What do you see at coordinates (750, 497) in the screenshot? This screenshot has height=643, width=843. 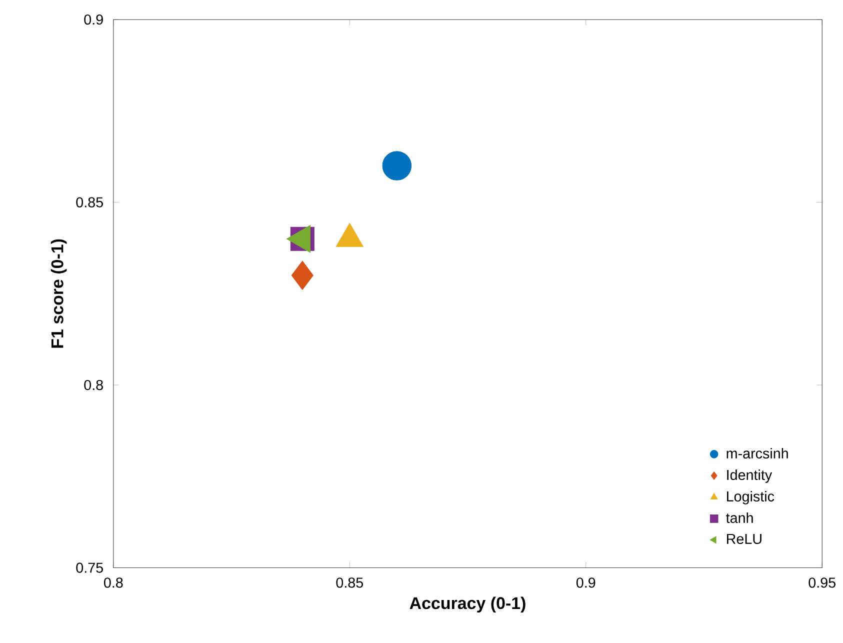 I see `legend-label: Logistic` at bounding box center [750, 497].